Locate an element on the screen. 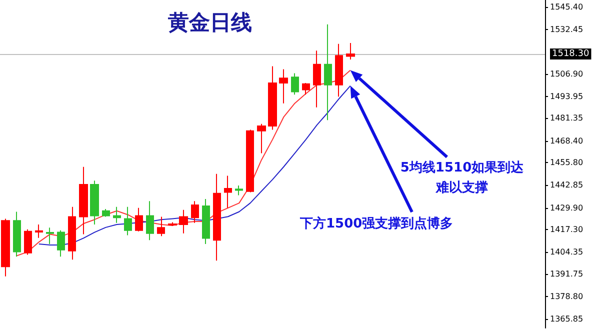 The image size is (600, 336). y-tick-label: 1481.35 is located at coordinates (567, 118).